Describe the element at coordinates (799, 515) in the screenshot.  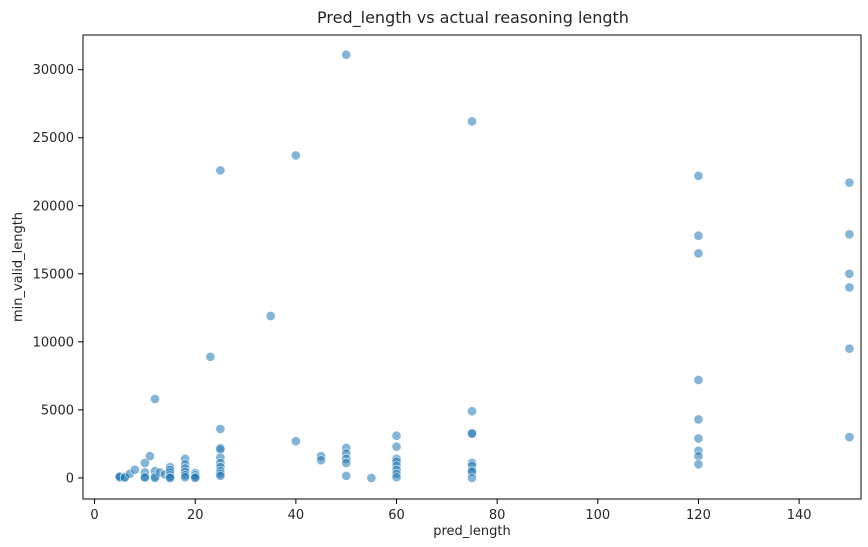
I see `x-tick-label: 140` at that location.